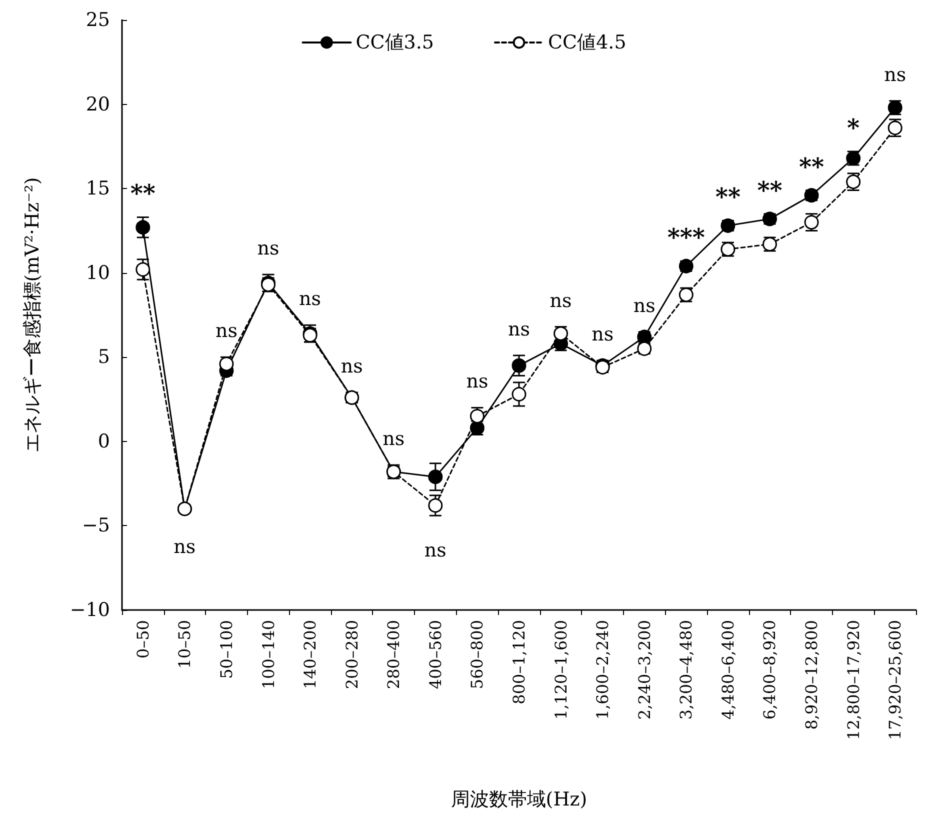  What do you see at coordinates (853, 127) in the screenshot?
I see `annotation: *` at bounding box center [853, 127].